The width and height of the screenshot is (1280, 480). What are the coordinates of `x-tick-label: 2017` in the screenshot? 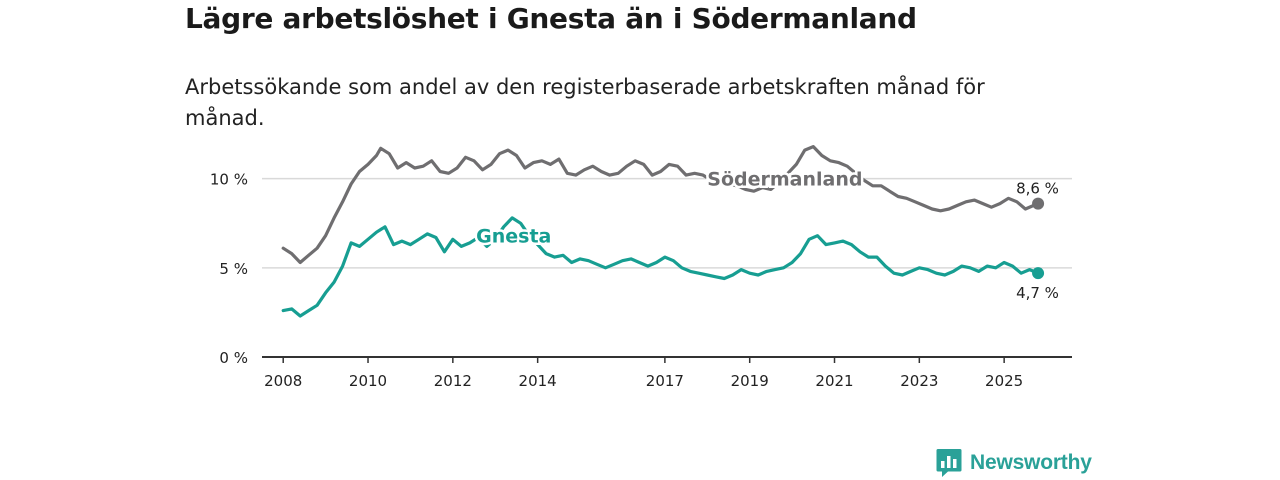 It's located at (665, 381).